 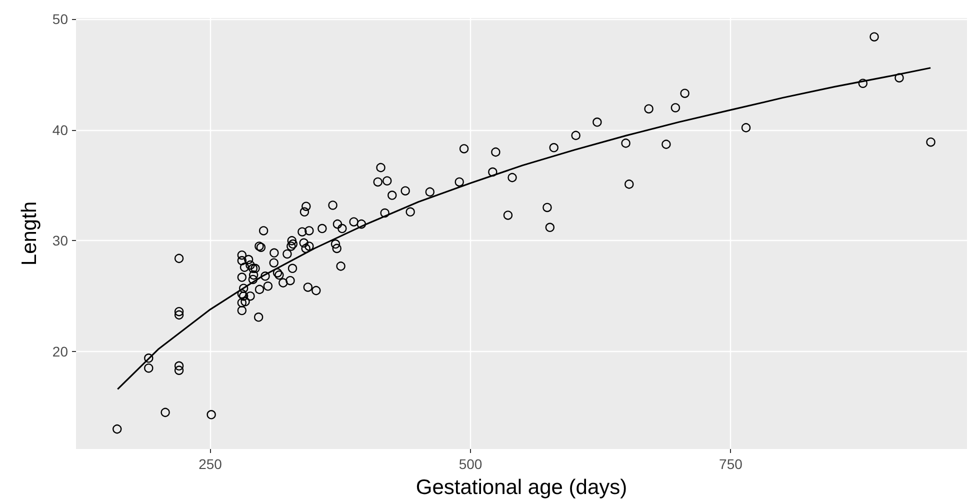 I want to click on y-tick-label: 40, so click(x=60, y=130).